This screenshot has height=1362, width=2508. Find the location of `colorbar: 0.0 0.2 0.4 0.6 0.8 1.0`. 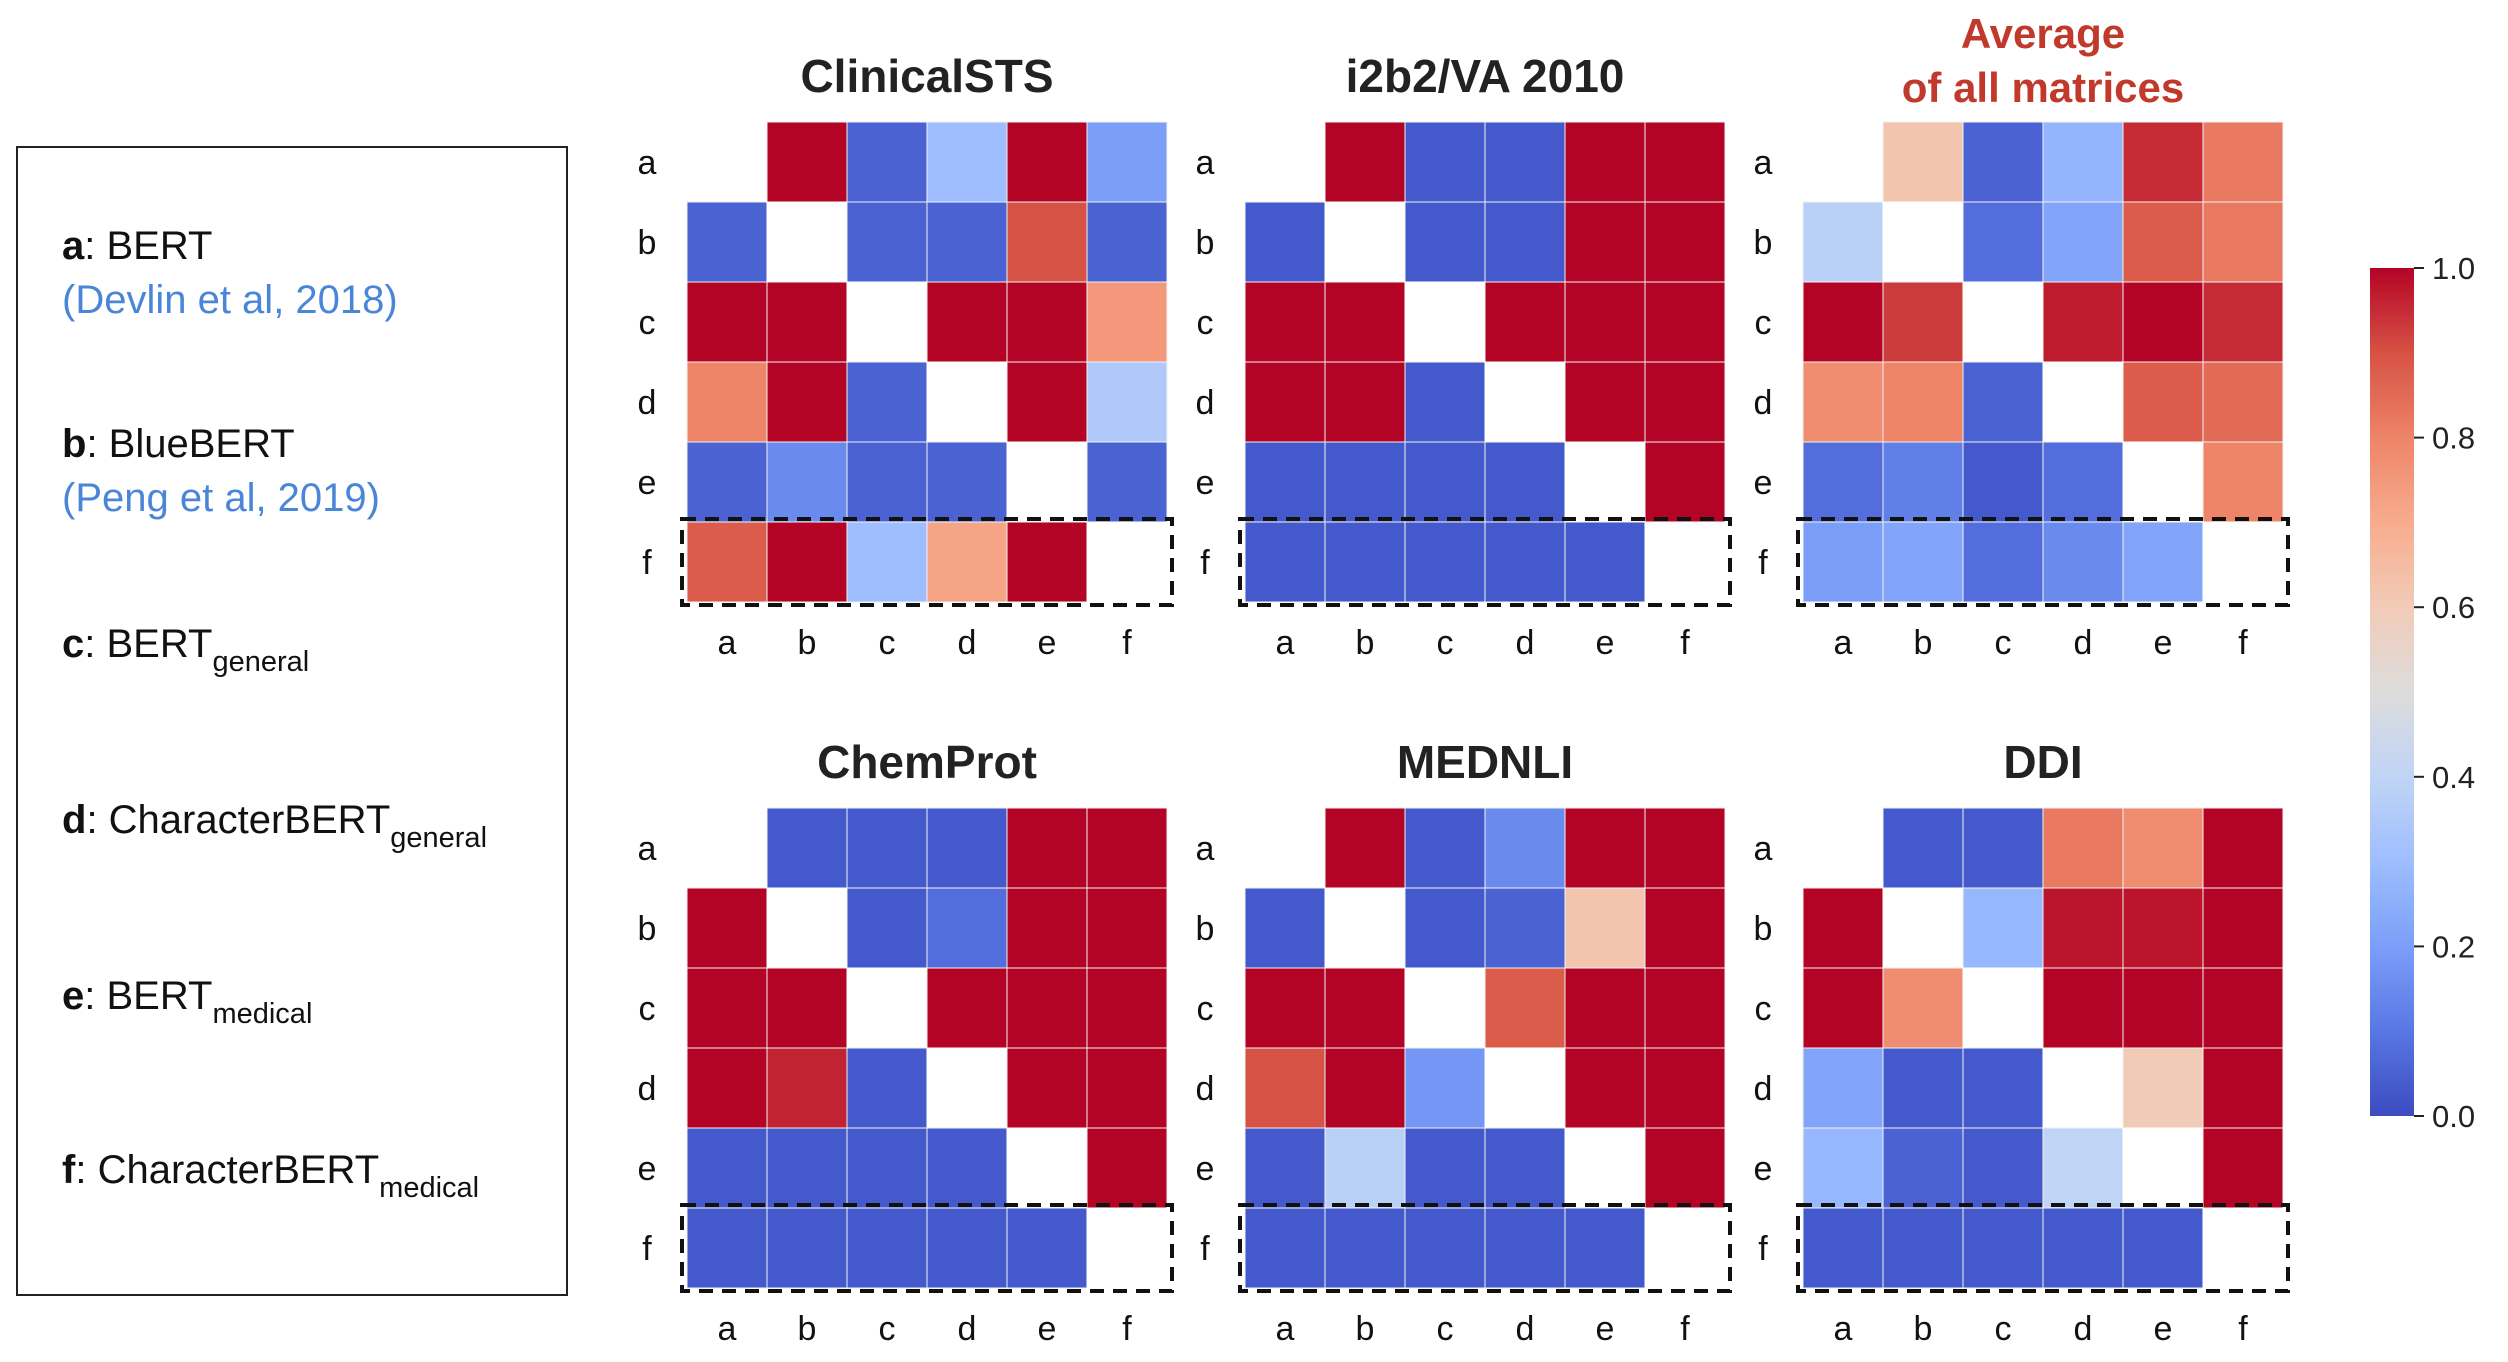

colorbar: 0.0 0.2 0.4 0.6 0.8 1.0 is located at coordinates (2422, 692).